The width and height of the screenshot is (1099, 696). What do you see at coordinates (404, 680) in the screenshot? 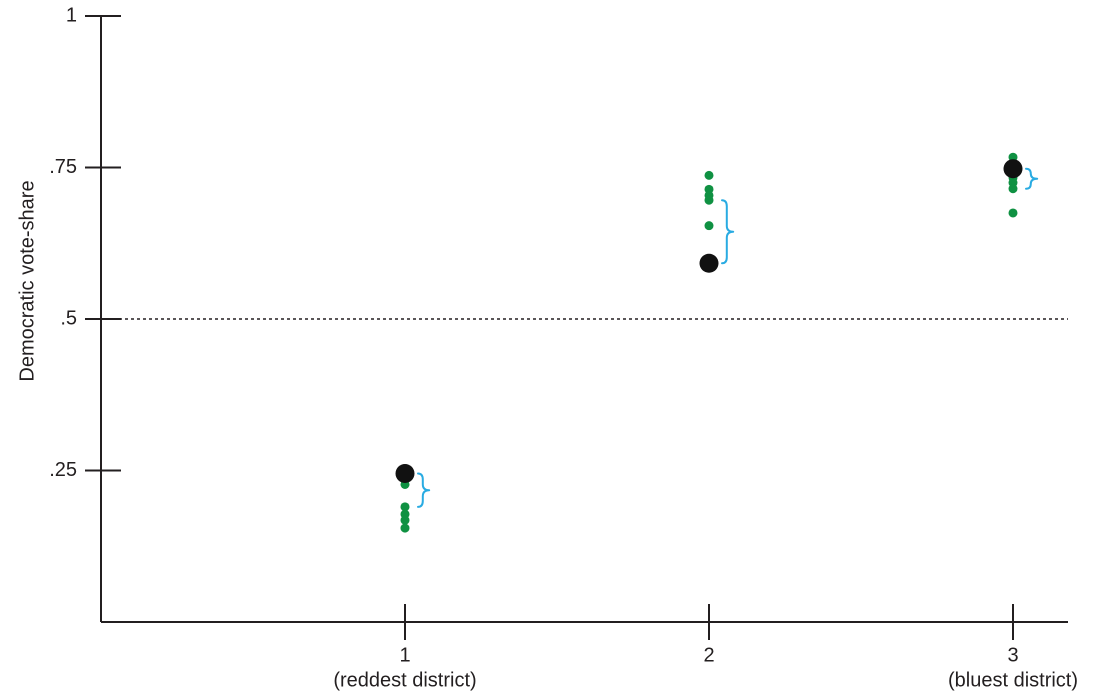
I see `x-category-sublabel: (reddest district)` at bounding box center [404, 680].